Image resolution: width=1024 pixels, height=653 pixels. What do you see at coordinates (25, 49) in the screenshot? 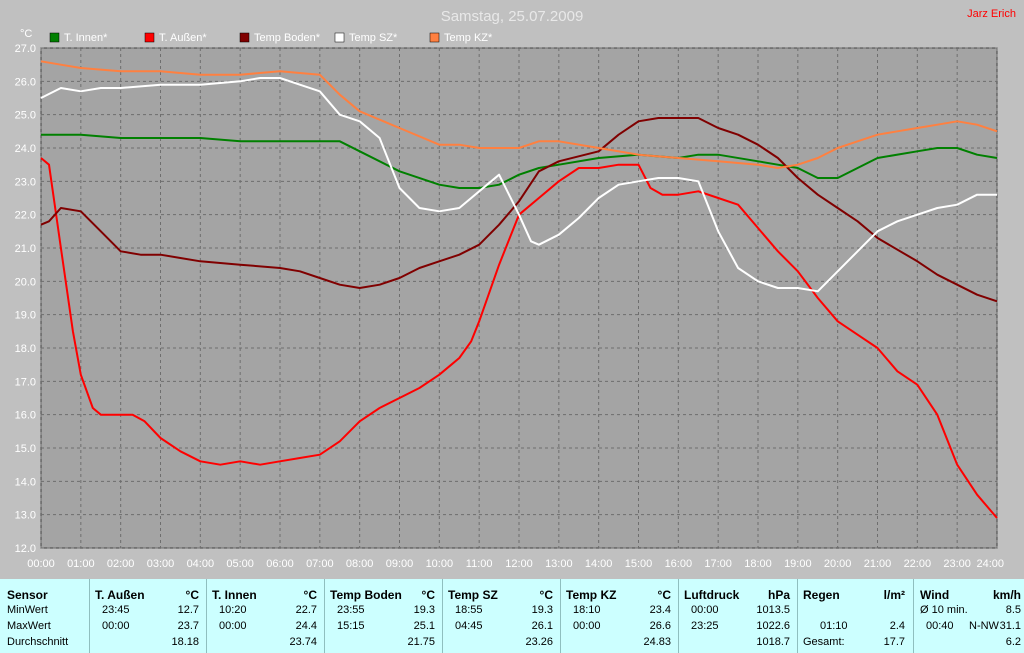
I see `y-tick-label: 27.0` at bounding box center [25, 49].